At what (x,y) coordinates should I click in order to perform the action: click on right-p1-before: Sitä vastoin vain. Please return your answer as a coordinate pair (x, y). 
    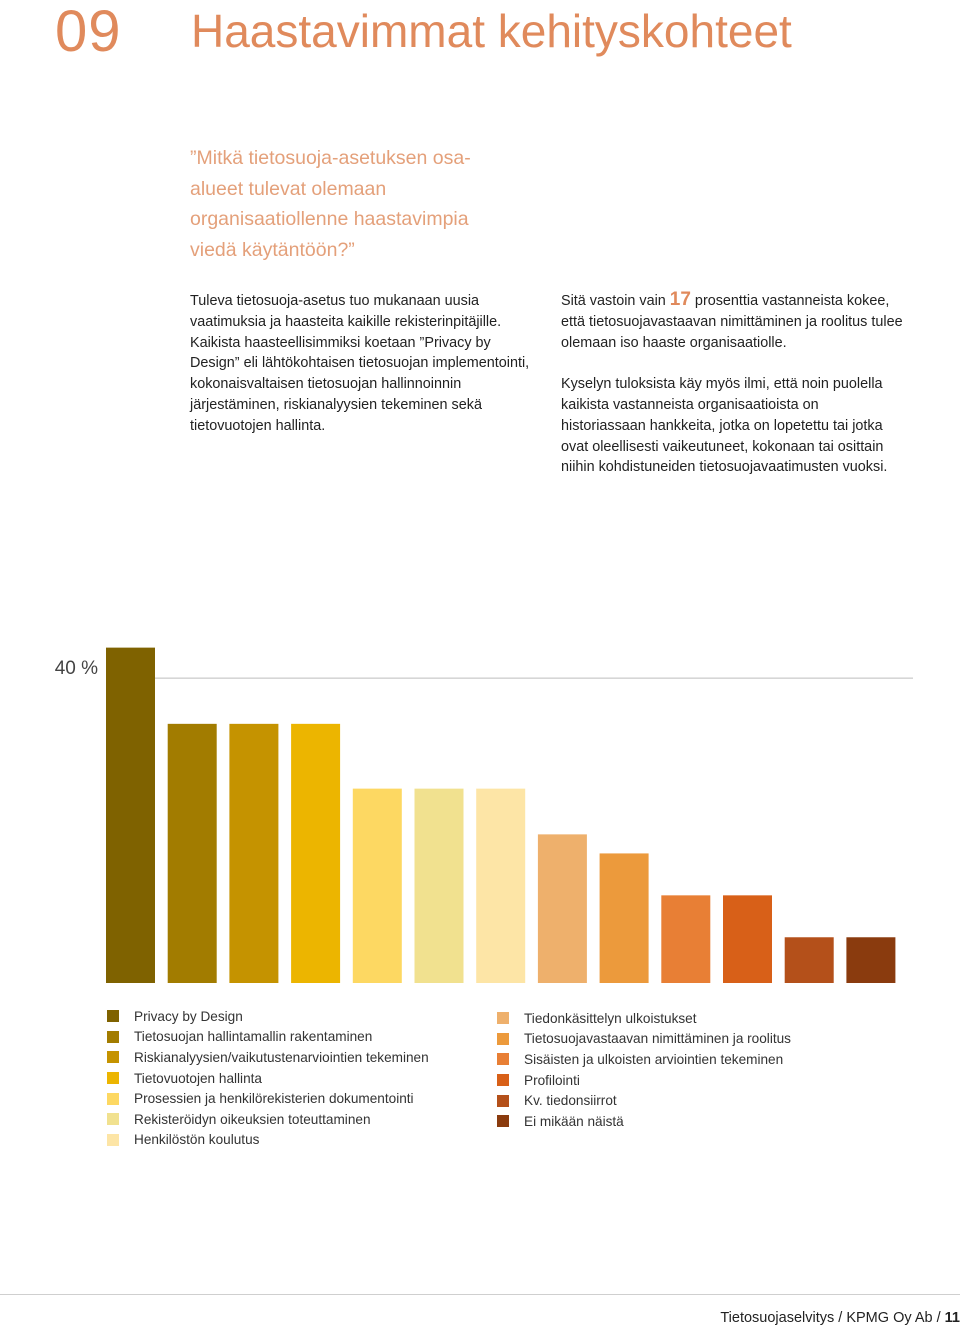
    Looking at the image, I should click on (615, 301).